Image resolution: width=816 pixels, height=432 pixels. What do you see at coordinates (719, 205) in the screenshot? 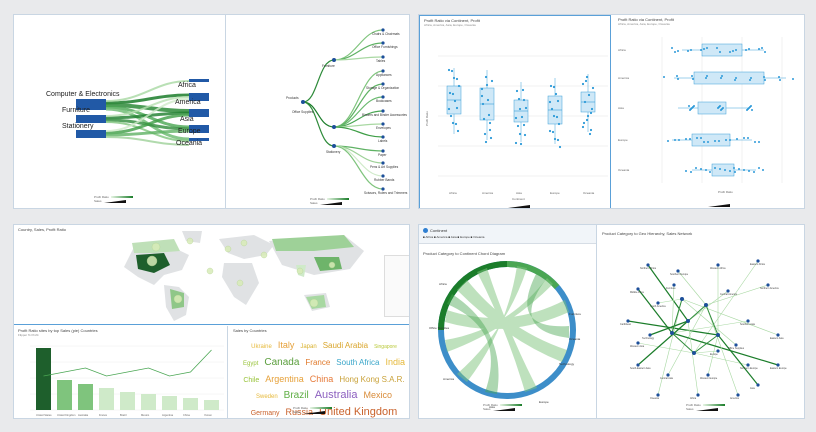
I see `boxplot-legend` at bounding box center [719, 205].